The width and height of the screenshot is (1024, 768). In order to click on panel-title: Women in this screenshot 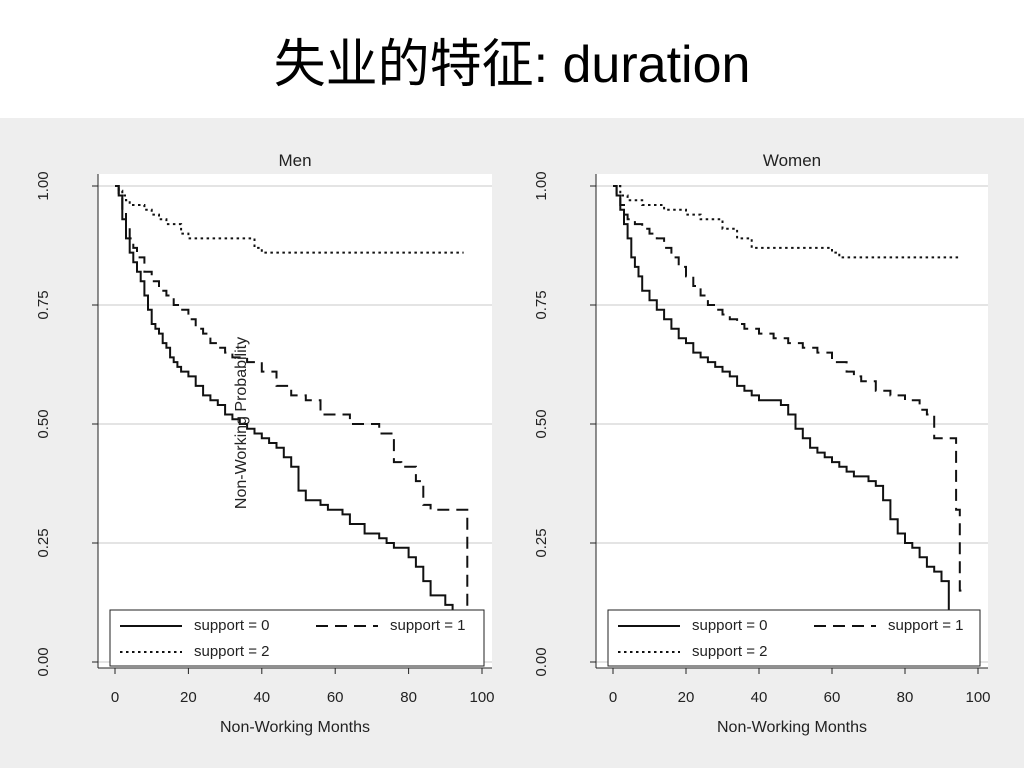, I will do `click(792, 160)`.